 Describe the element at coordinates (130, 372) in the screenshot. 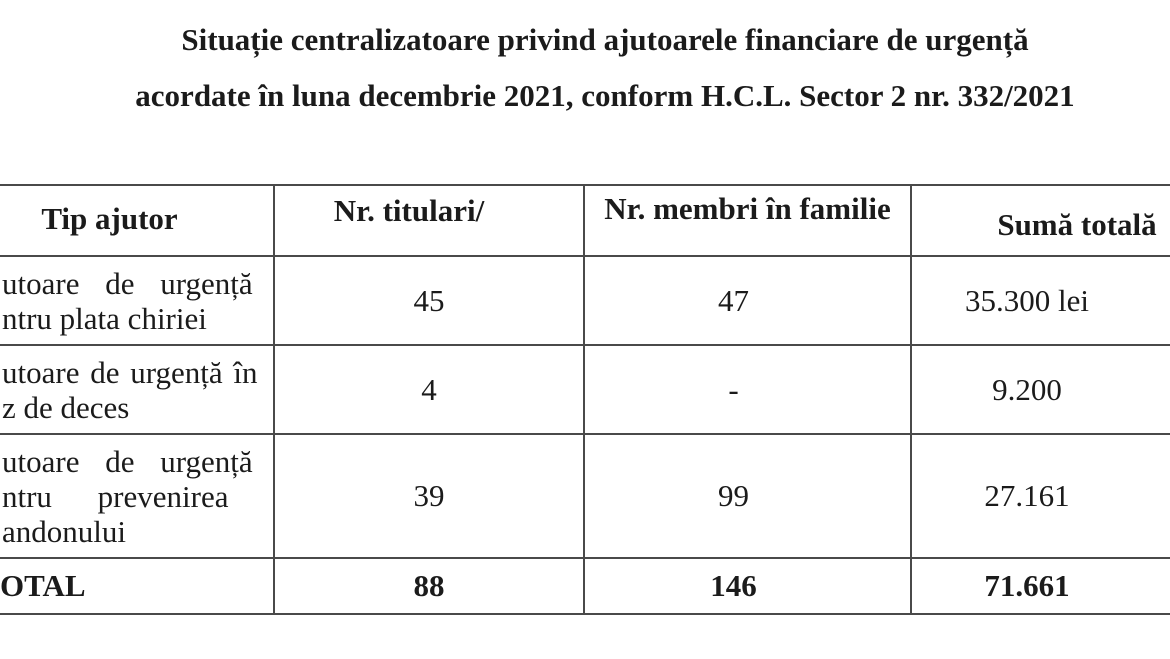

I see `row-deces-tip-line1: utoare de urgență în` at that location.